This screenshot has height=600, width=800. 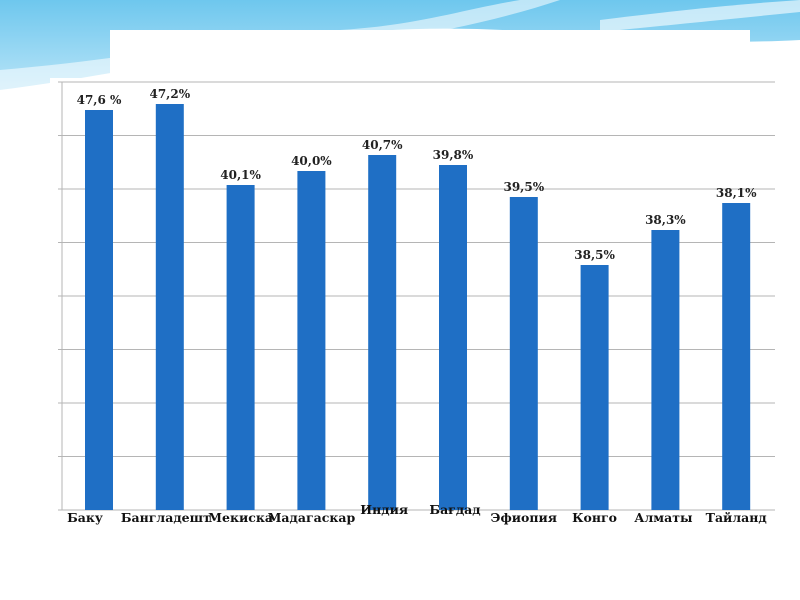 I want to click on data-label: 40,7%, so click(x=382, y=145).